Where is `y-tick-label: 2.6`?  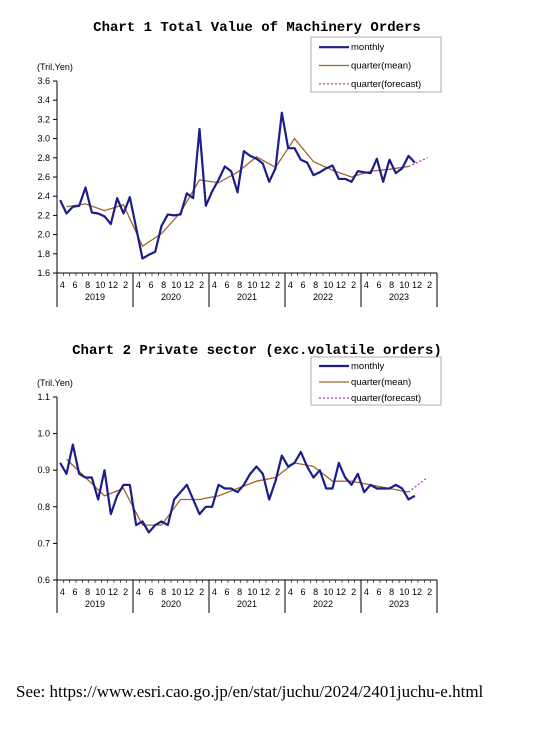
y-tick-label: 2.6 is located at coordinates (43, 177).